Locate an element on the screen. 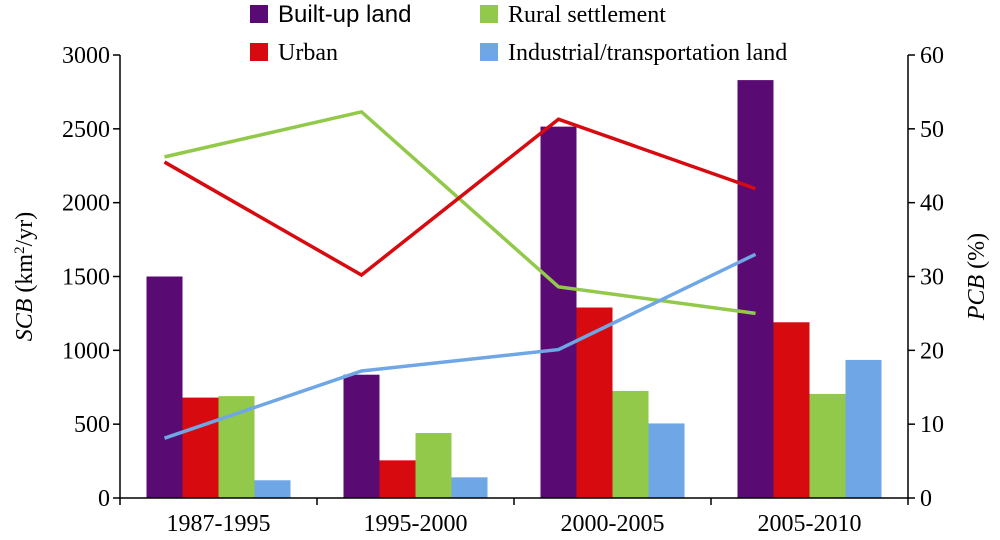  x-tick-label: 1987-1995 is located at coordinates (219, 524).